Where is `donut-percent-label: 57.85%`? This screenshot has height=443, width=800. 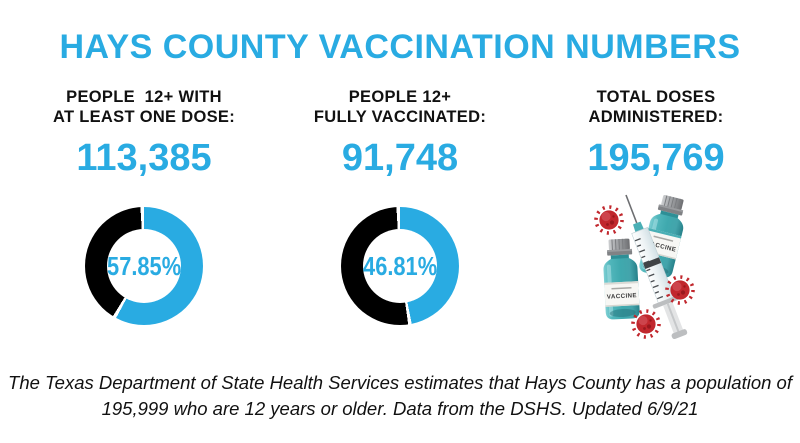
donut-percent-label: 57.85% is located at coordinates (144, 265).